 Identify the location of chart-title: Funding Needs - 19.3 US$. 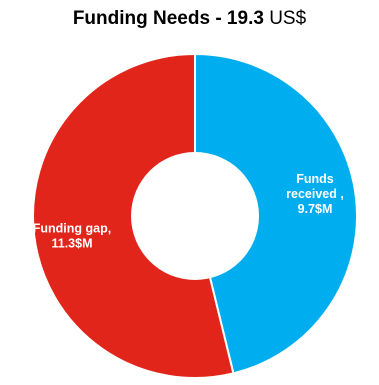
(189, 19).